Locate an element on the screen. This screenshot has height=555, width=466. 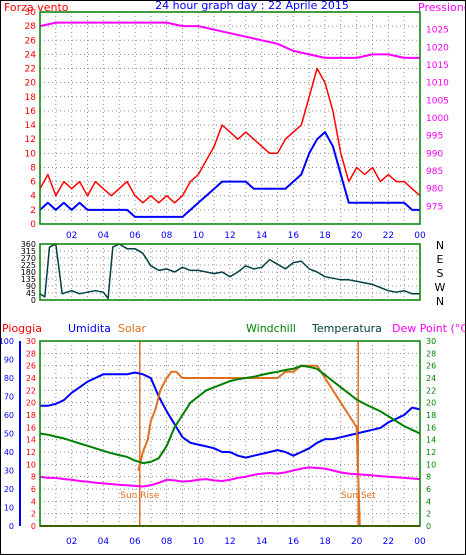
y-tick-label-temp-right: 6 is located at coordinates (428, 489).